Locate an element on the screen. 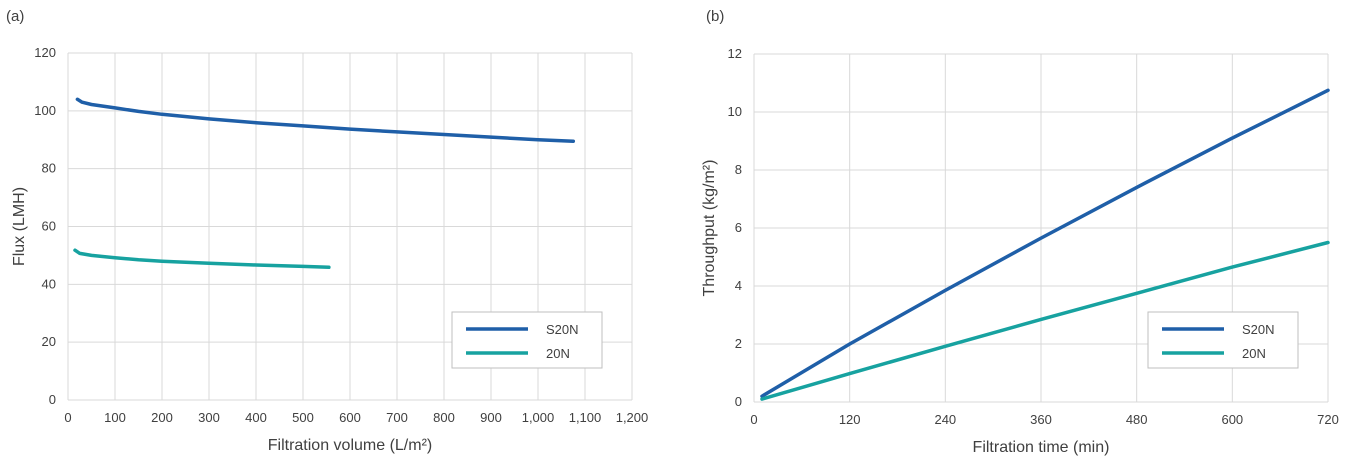 This screenshot has width=1358, height=463. x-tick-label: 720 is located at coordinates (1328, 419).